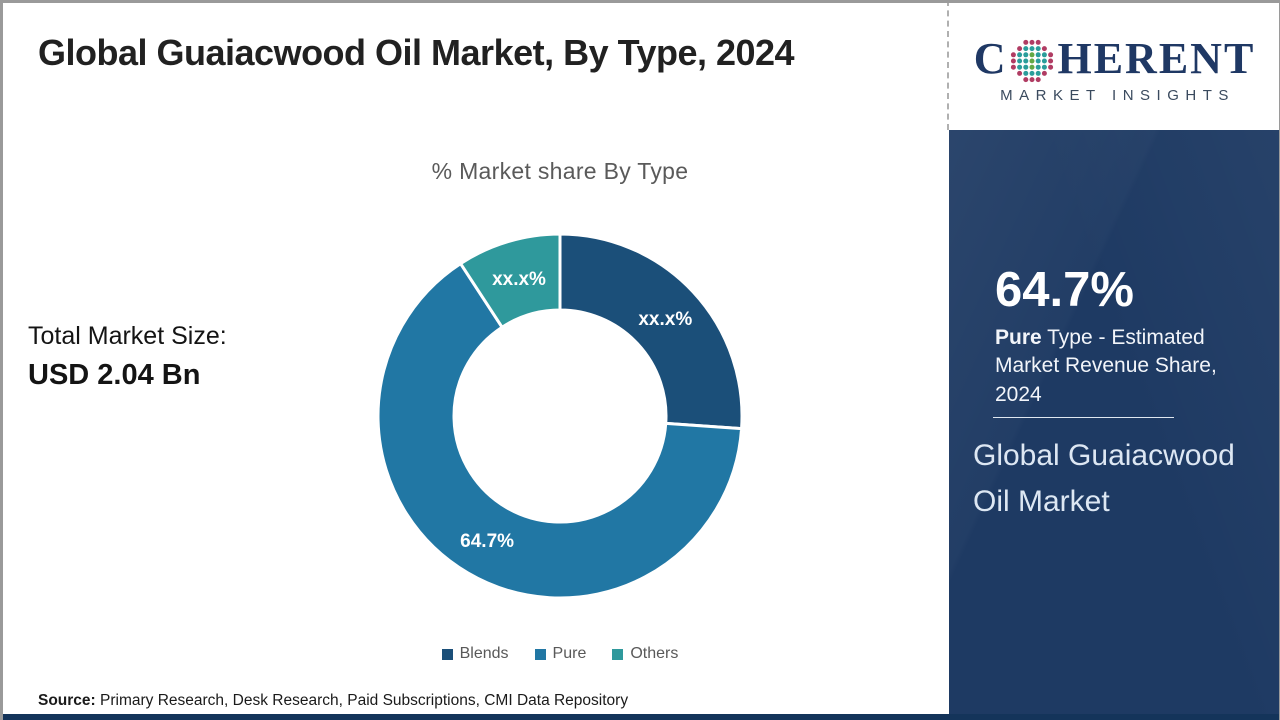 The width and height of the screenshot is (1280, 720). I want to click on legend-item-pure: Pure, so click(560, 654).